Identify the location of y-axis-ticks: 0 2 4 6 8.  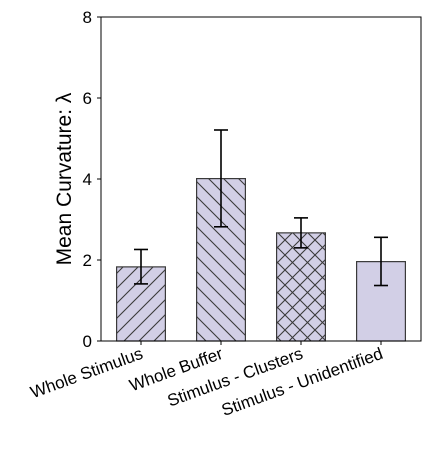
(92, 179).